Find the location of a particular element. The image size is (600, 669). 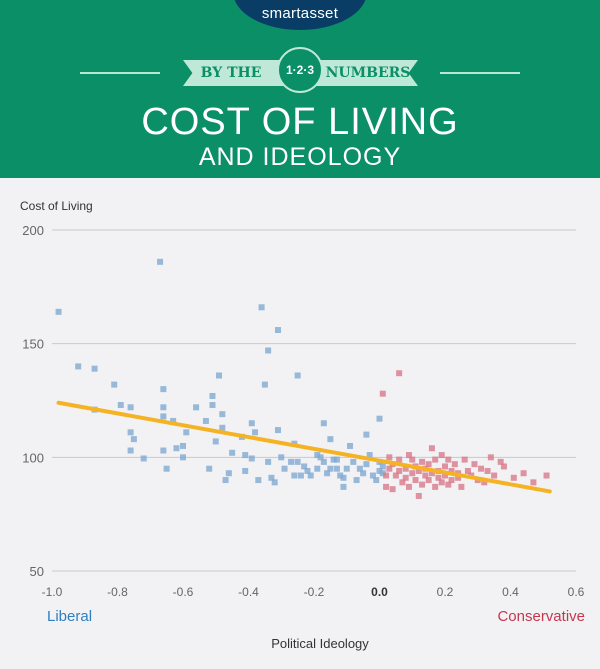

x-tick-label: -1.0 is located at coordinates (52, 592).